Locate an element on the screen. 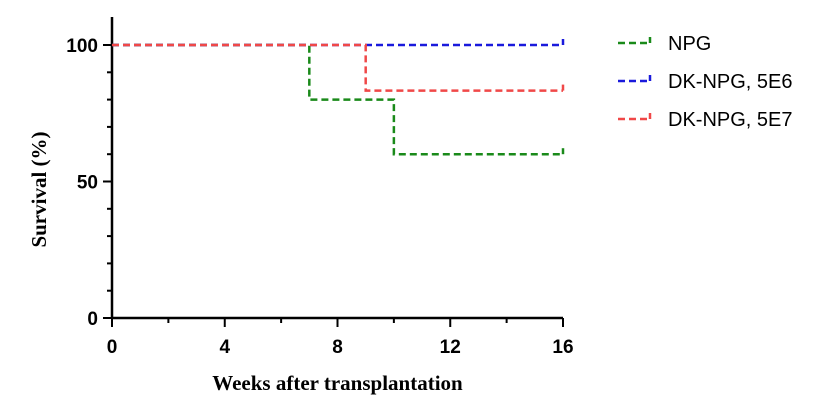 The image size is (832, 400). x-tick-label: 16 is located at coordinates (562, 347).